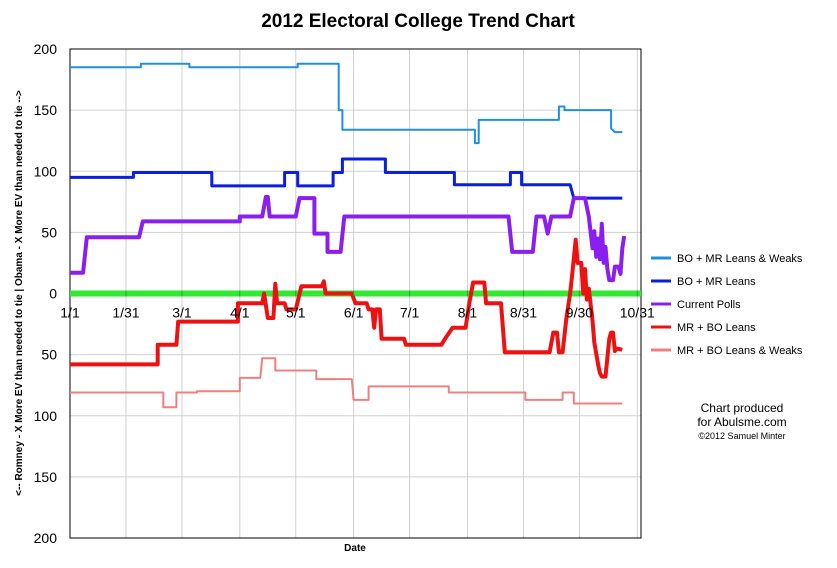 Image resolution: width=837 pixels, height=568 pixels. What do you see at coordinates (716, 328) in the screenshot?
I see `legend-label-3: MR + BO Leans` at bounding box center [716, 328].